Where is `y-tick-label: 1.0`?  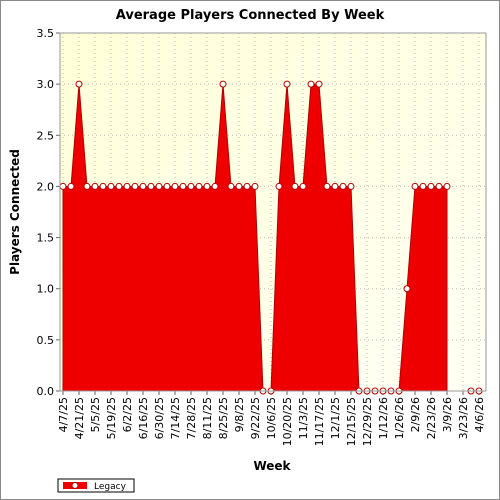
y-tick-label: 1.0 is located at coordinates (46, 289).